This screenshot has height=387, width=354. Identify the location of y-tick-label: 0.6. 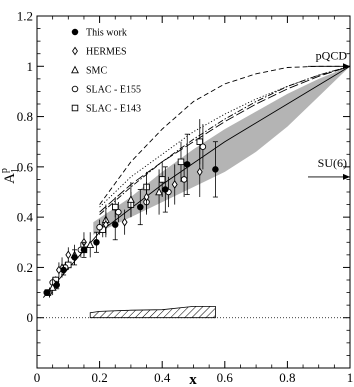
(25, 166).